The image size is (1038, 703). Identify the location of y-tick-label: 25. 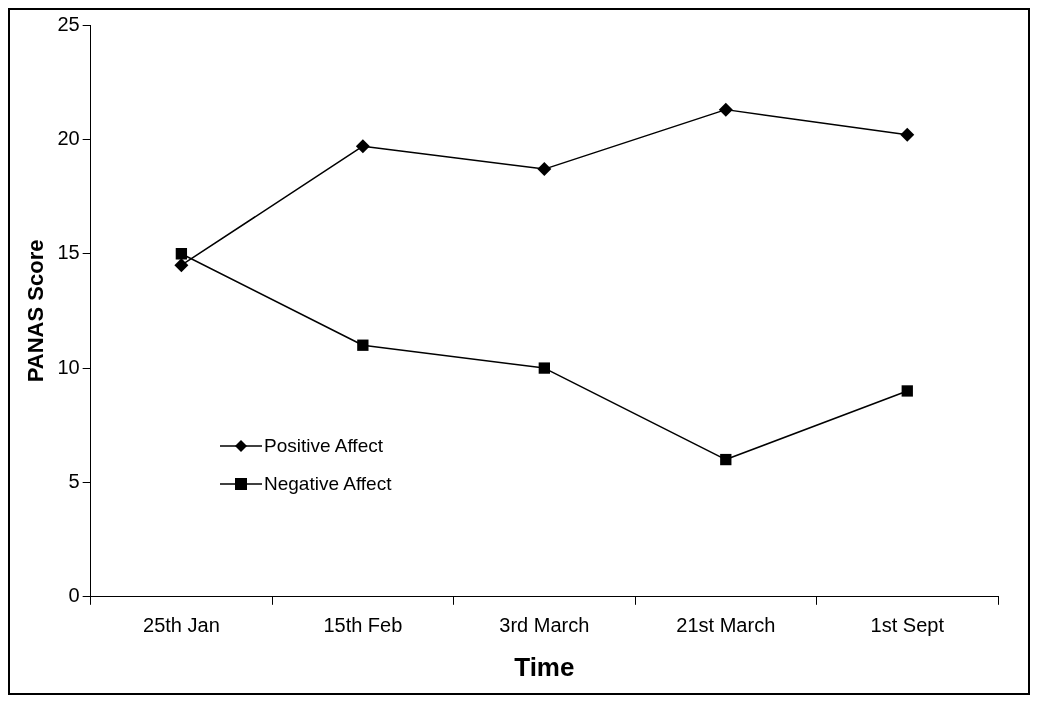
(68, 23).